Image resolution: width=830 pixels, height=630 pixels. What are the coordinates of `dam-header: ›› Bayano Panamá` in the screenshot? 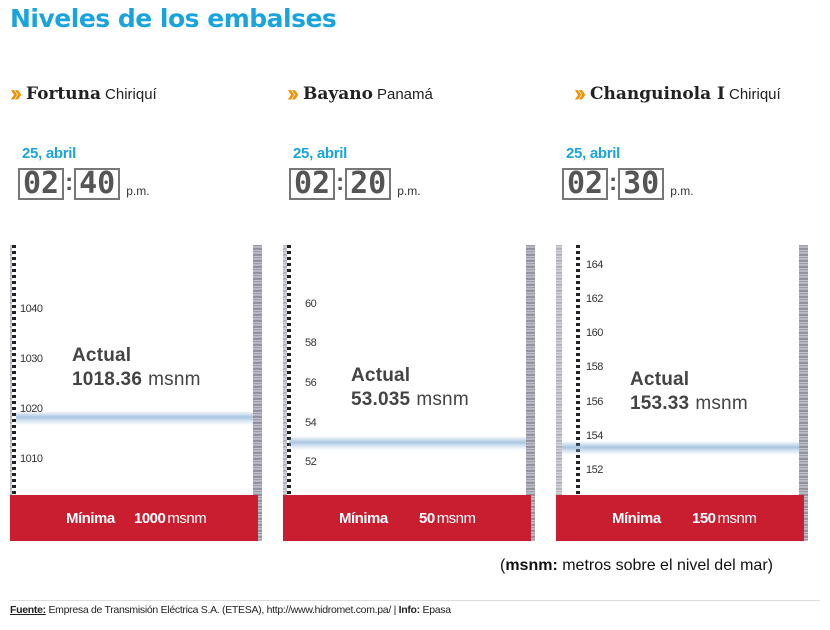 It's located at (360, 93).